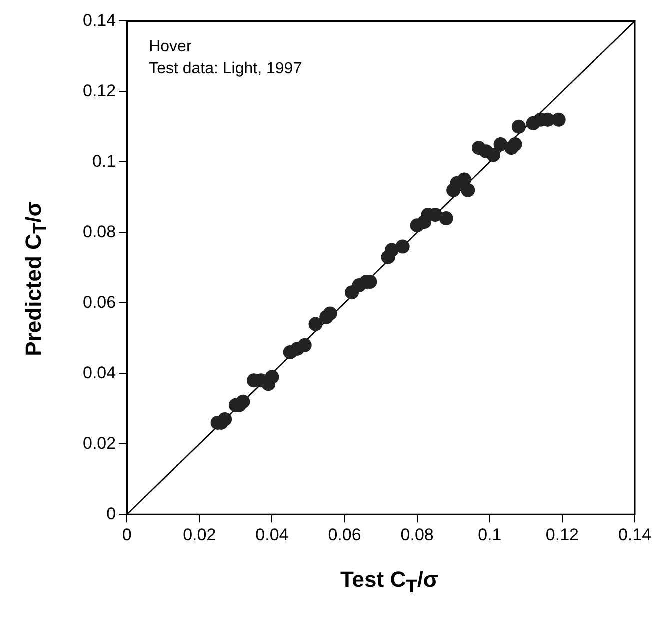 This screenshot has height=619, width=667. I want to click on annotation: Hover, so click(170, 47).